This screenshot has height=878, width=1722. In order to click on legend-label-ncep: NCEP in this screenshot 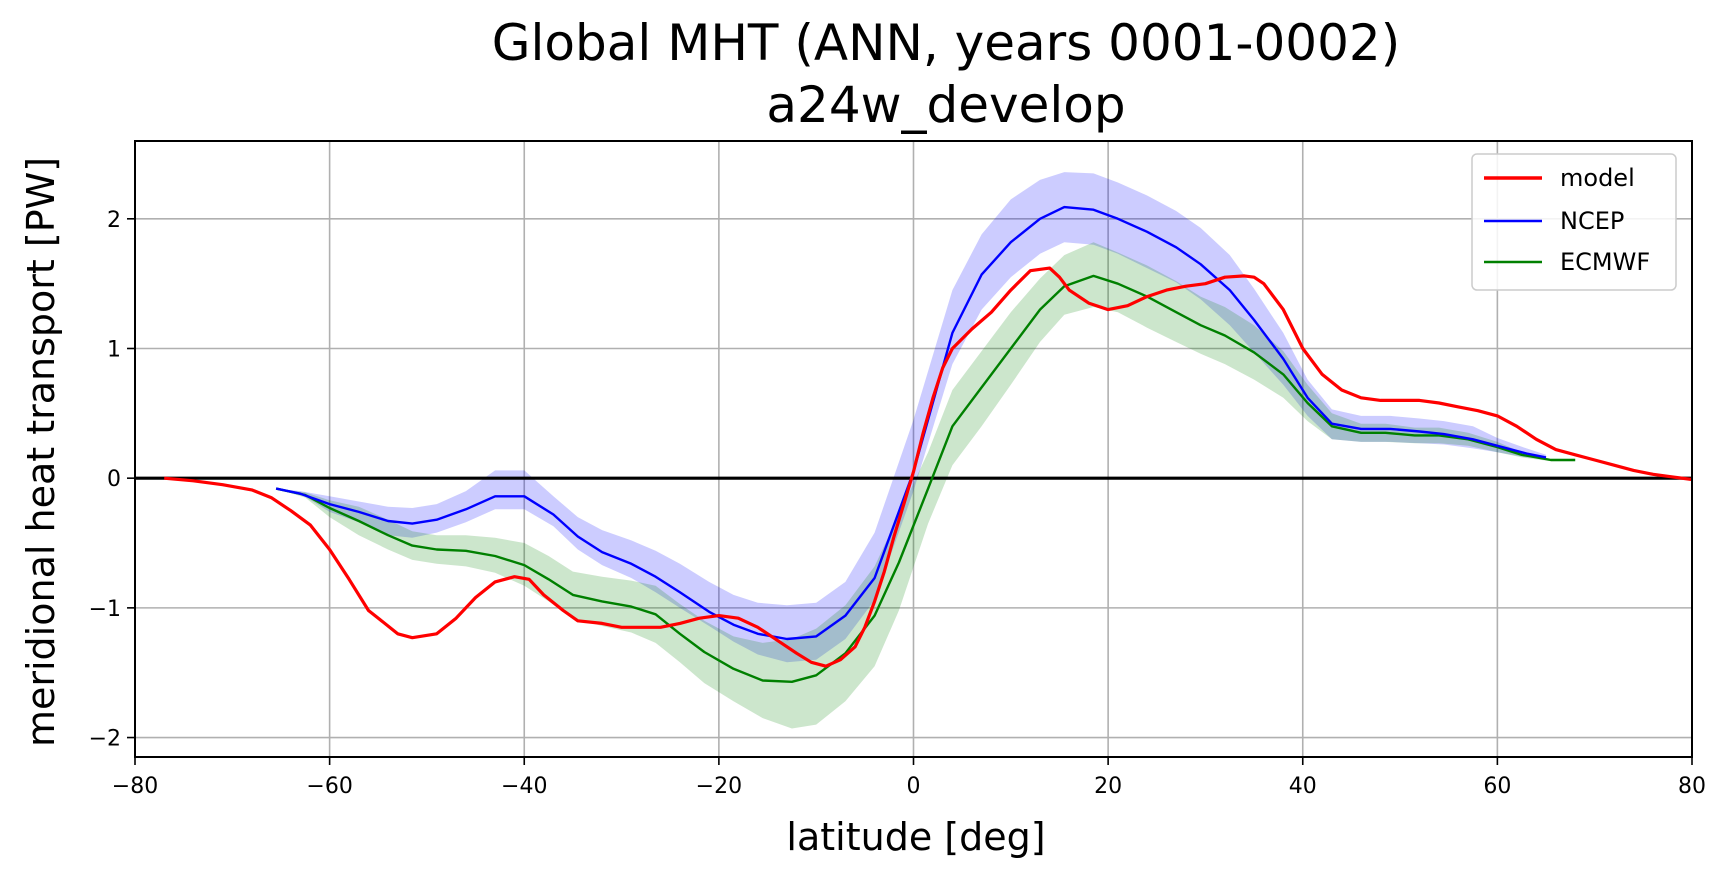, I will do `click(1592, 221)`.